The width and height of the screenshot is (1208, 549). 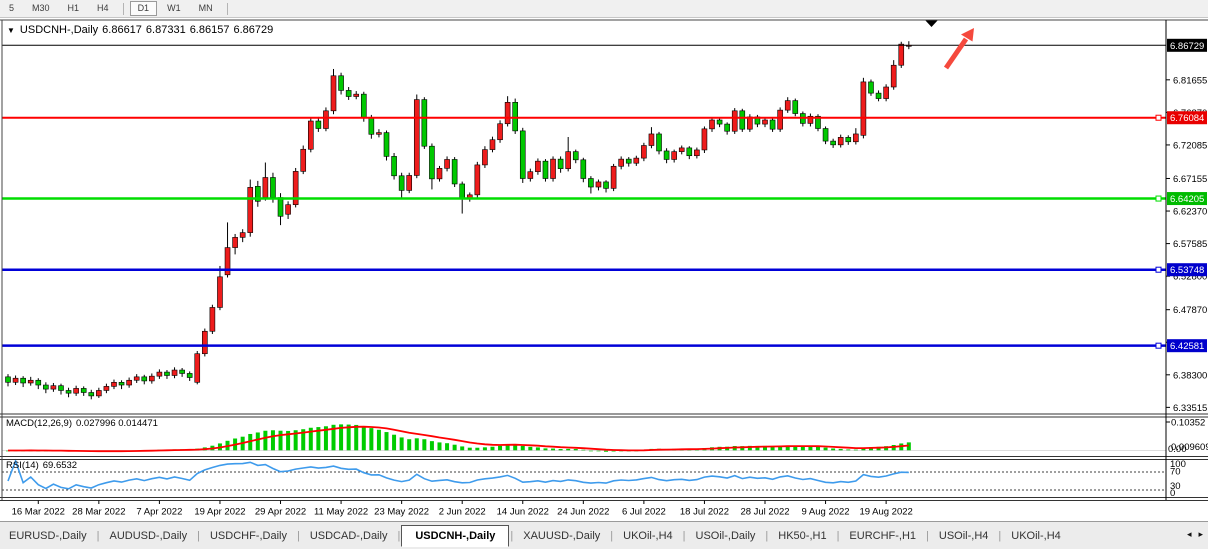 I want to click on tab-eurchf-h1: EURCHF-,H1, so click(x=883, y=535).